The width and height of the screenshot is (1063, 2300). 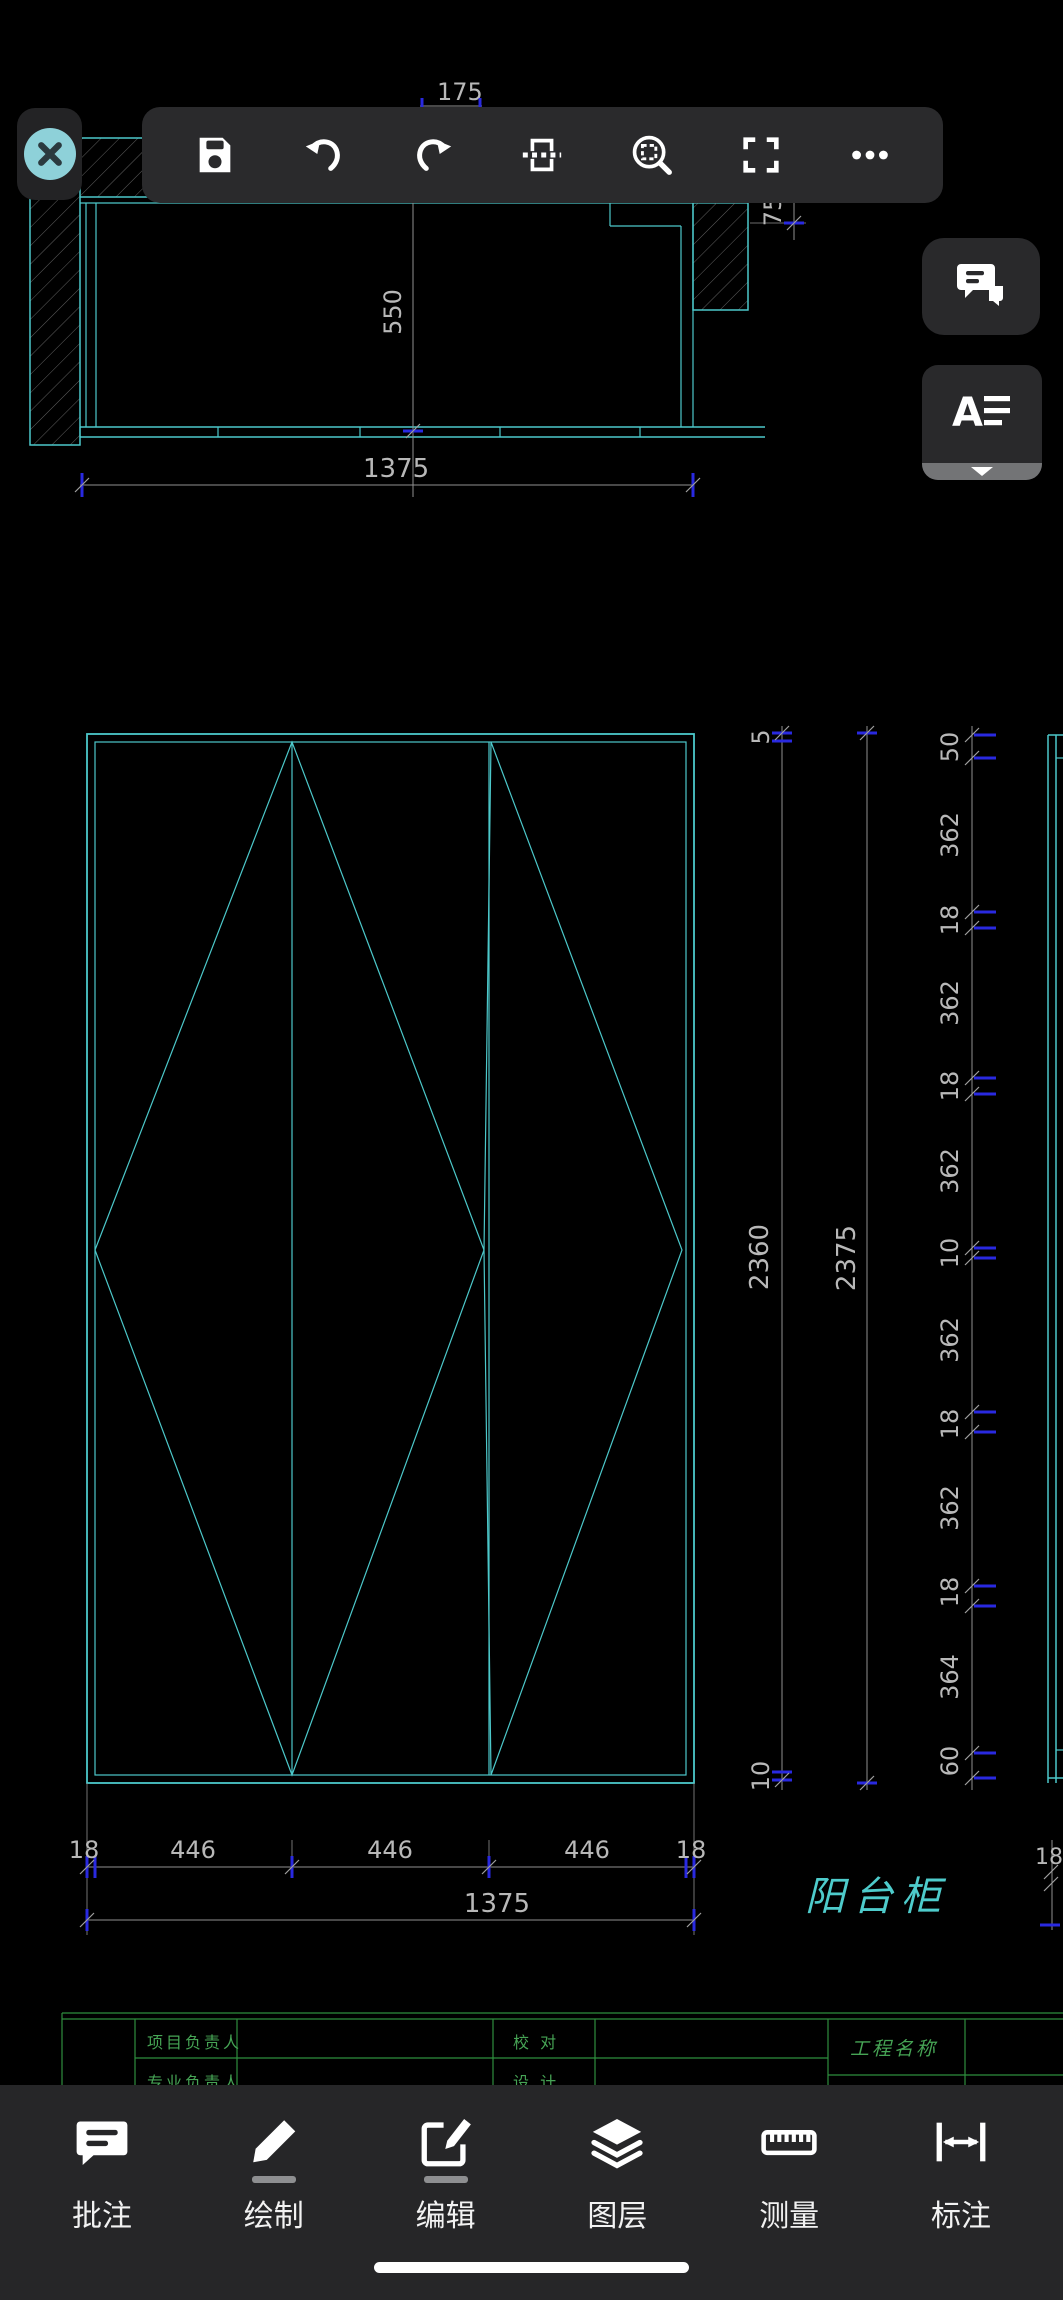 I want to click on tool-label: 编辑, so click(x=445, y=2216).